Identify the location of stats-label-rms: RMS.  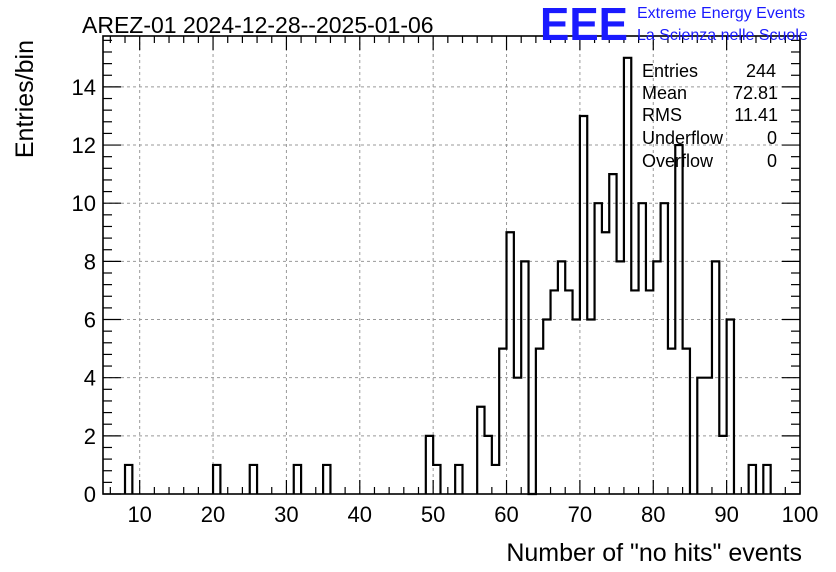
(662, 115).